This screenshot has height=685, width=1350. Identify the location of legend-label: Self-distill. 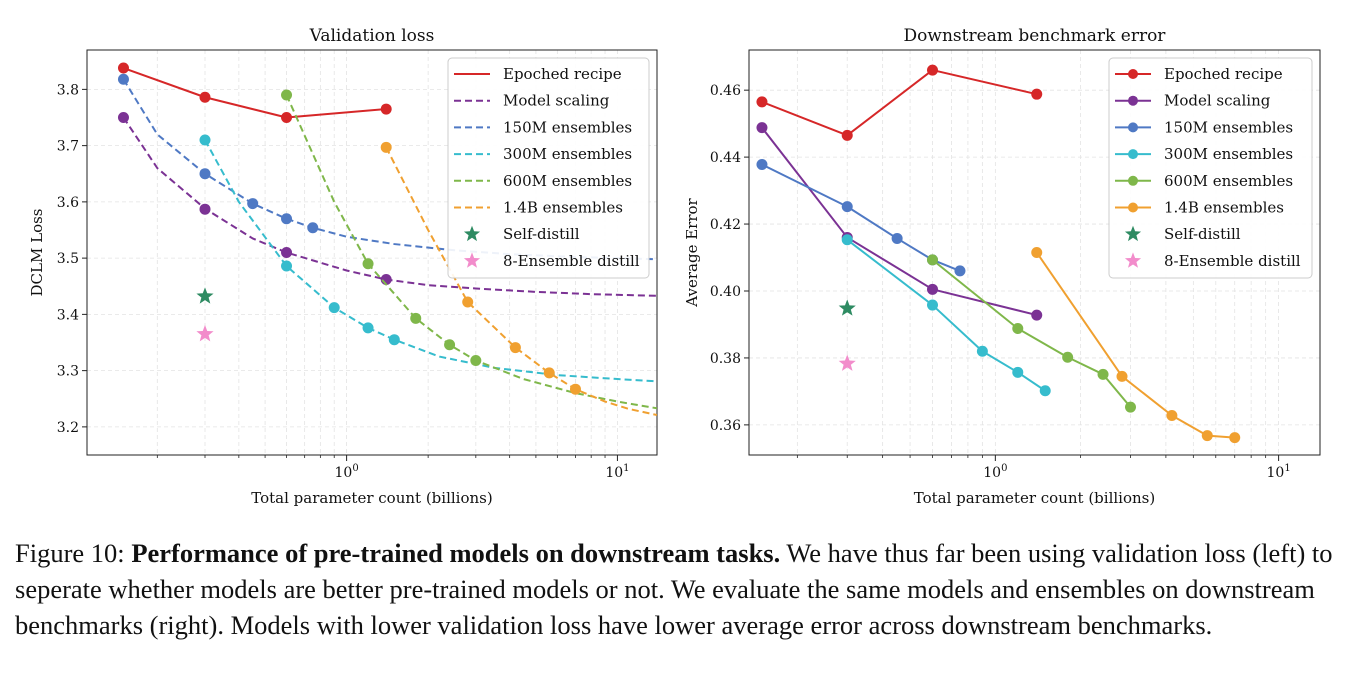
(1202, 234).